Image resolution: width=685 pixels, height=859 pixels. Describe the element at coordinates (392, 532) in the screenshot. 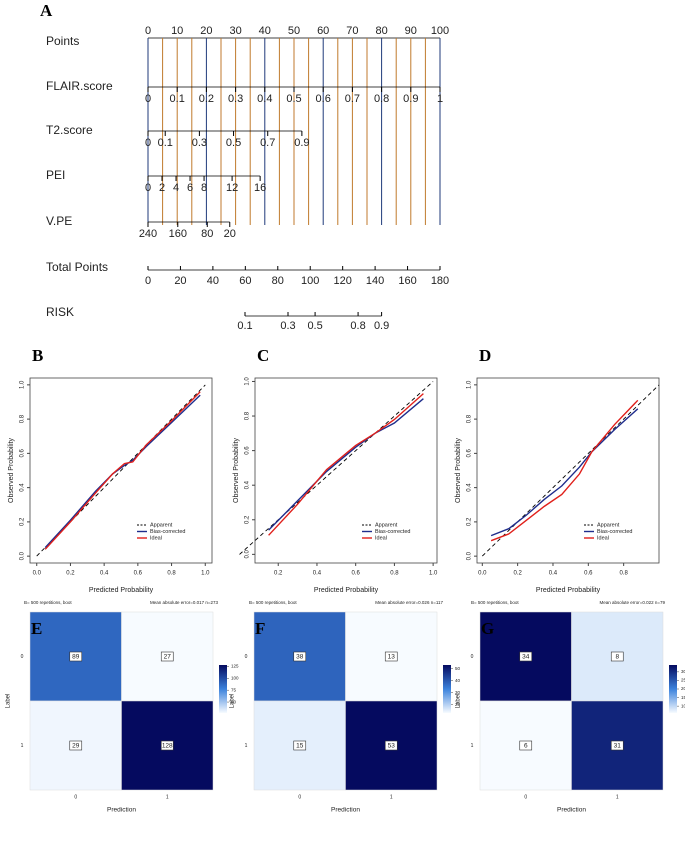

I see `legend-label: Bias-corrected` at that location.